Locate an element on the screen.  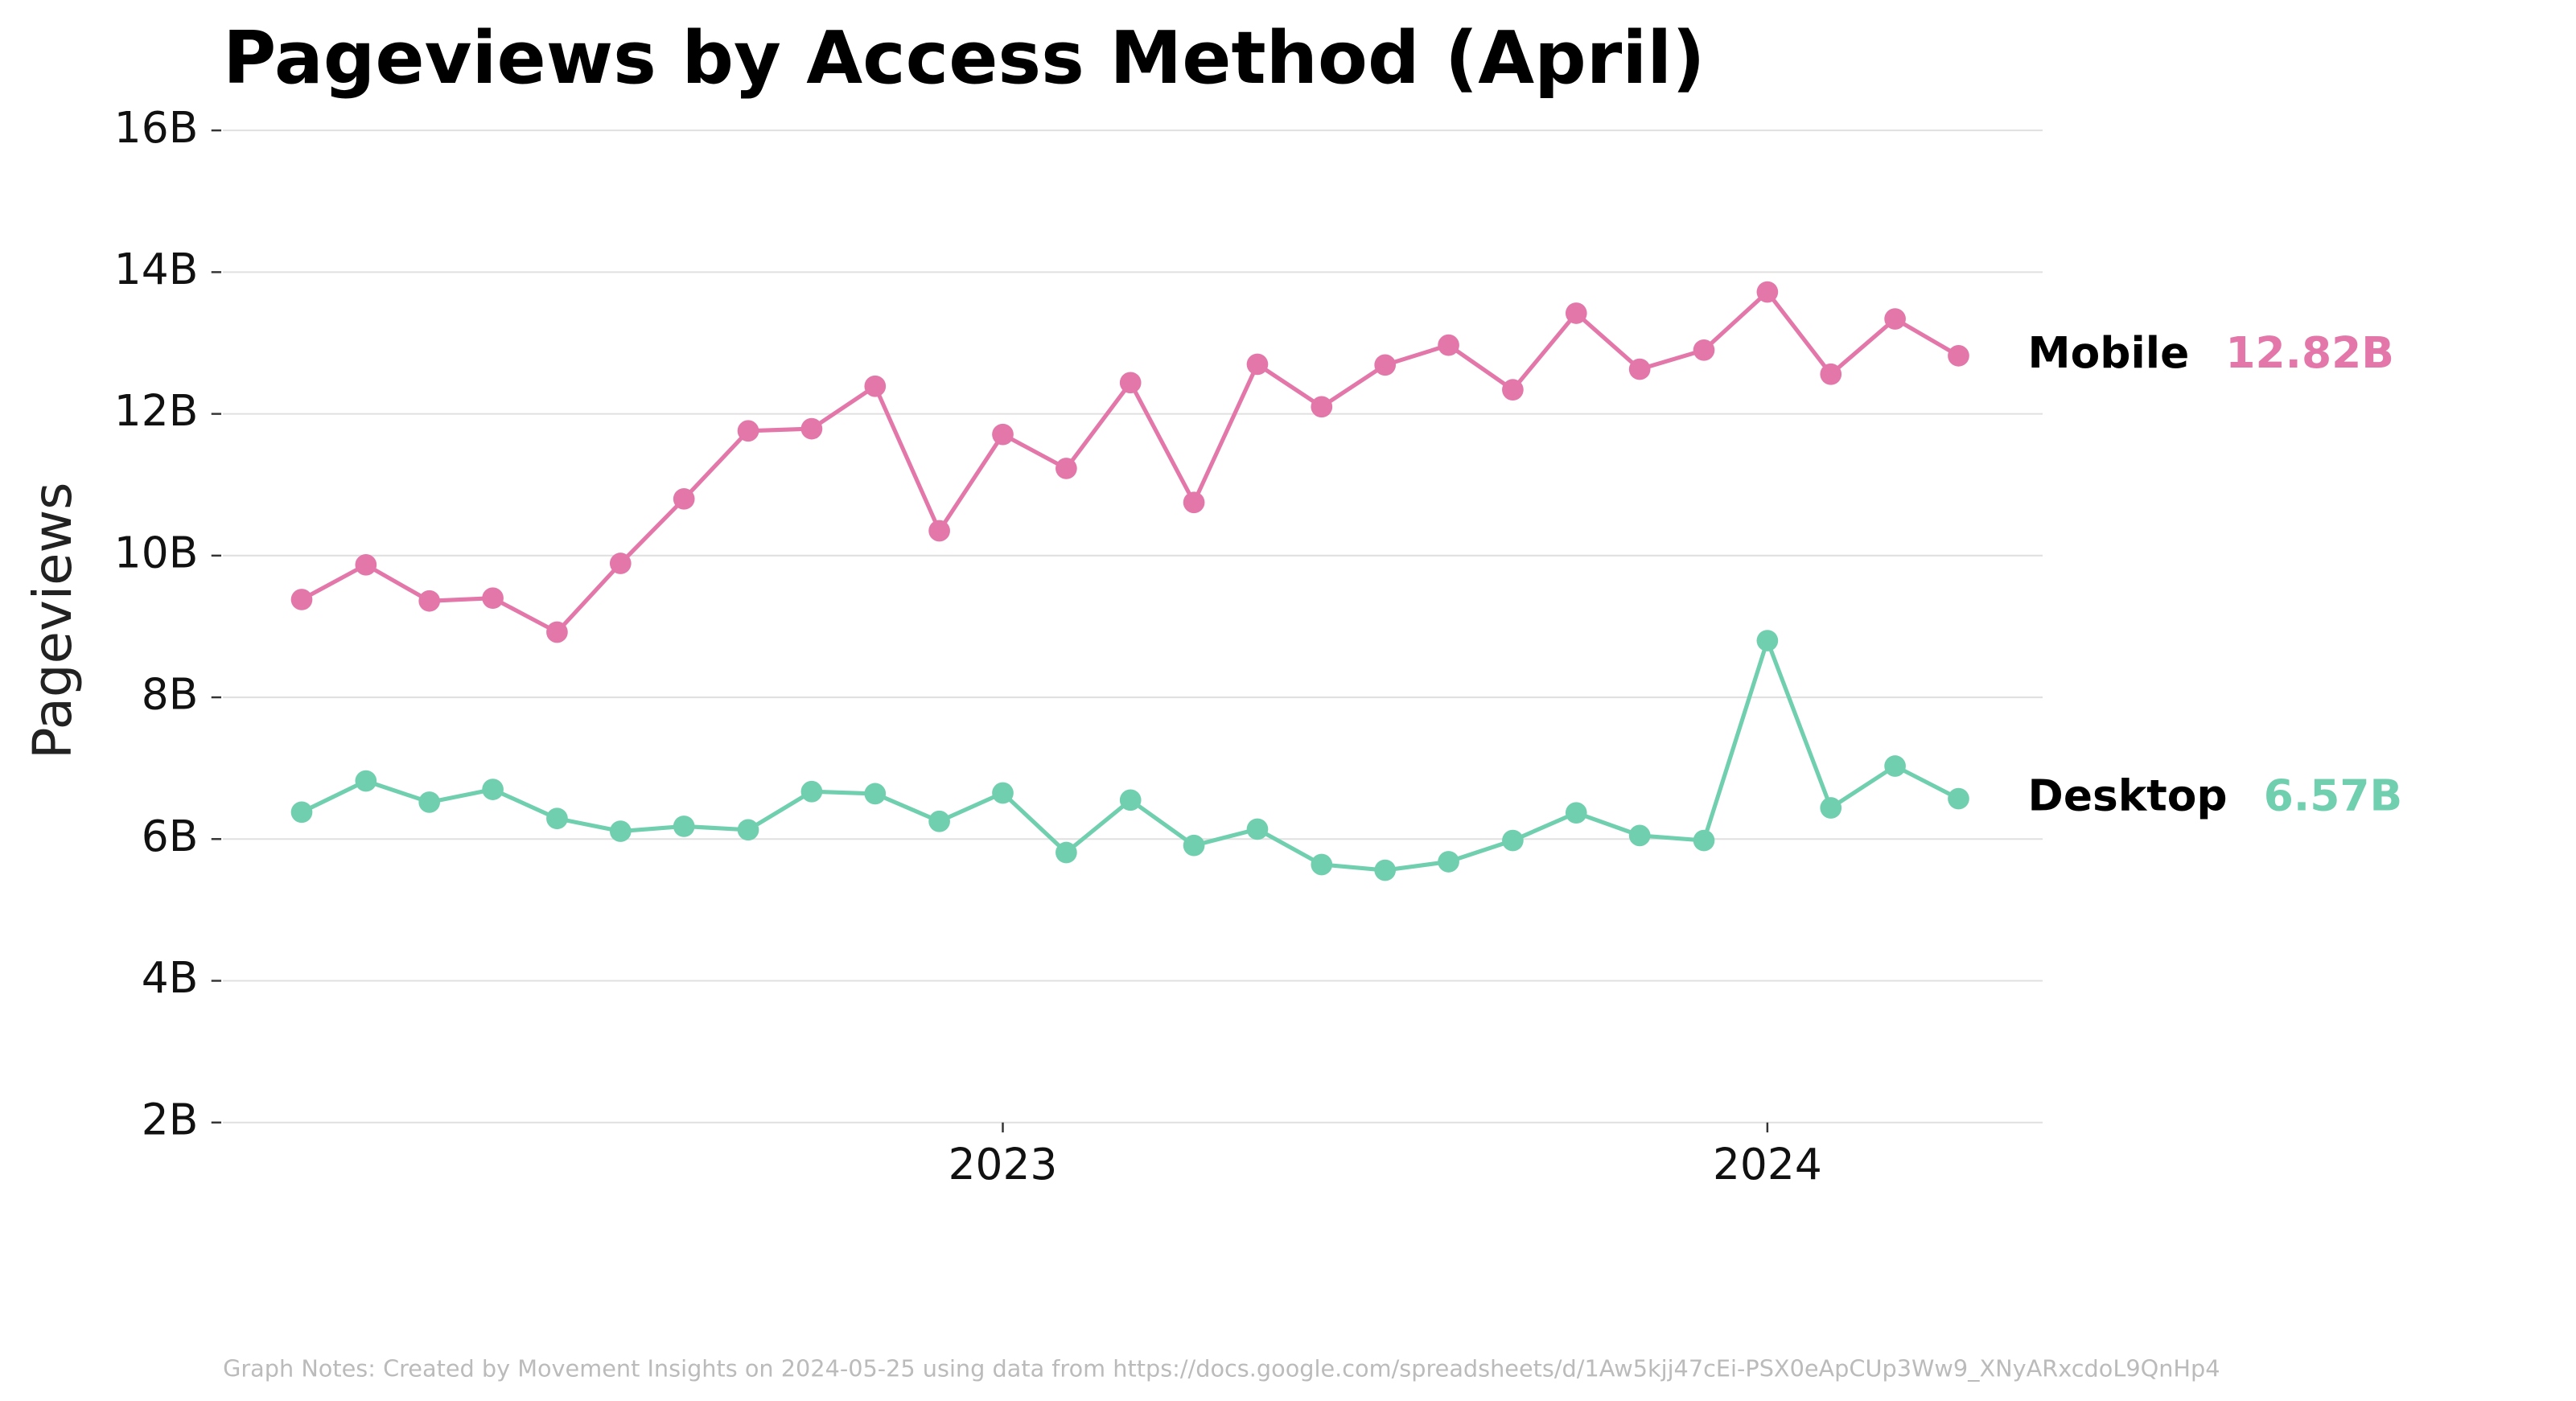
y-tick-label: 8B is located at coordinates (170, 694).